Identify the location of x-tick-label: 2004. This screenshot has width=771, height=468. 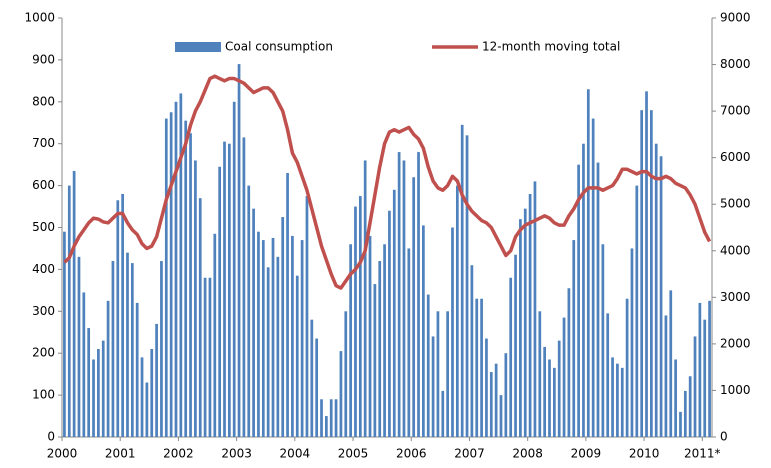
(295, 454).